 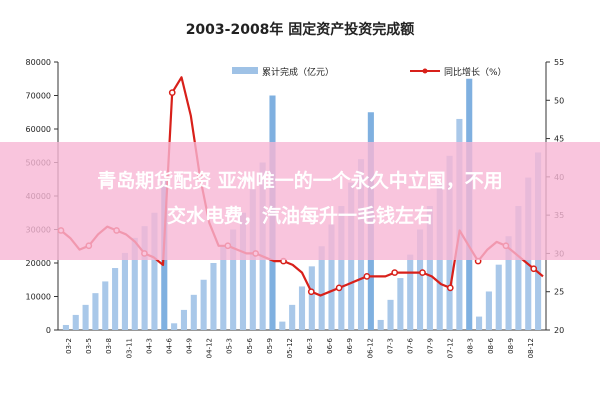 What do you see at coordinates (559, 62) in the screenshot?
I see `right-tick-label: 55` at bounding box center [559, 62].